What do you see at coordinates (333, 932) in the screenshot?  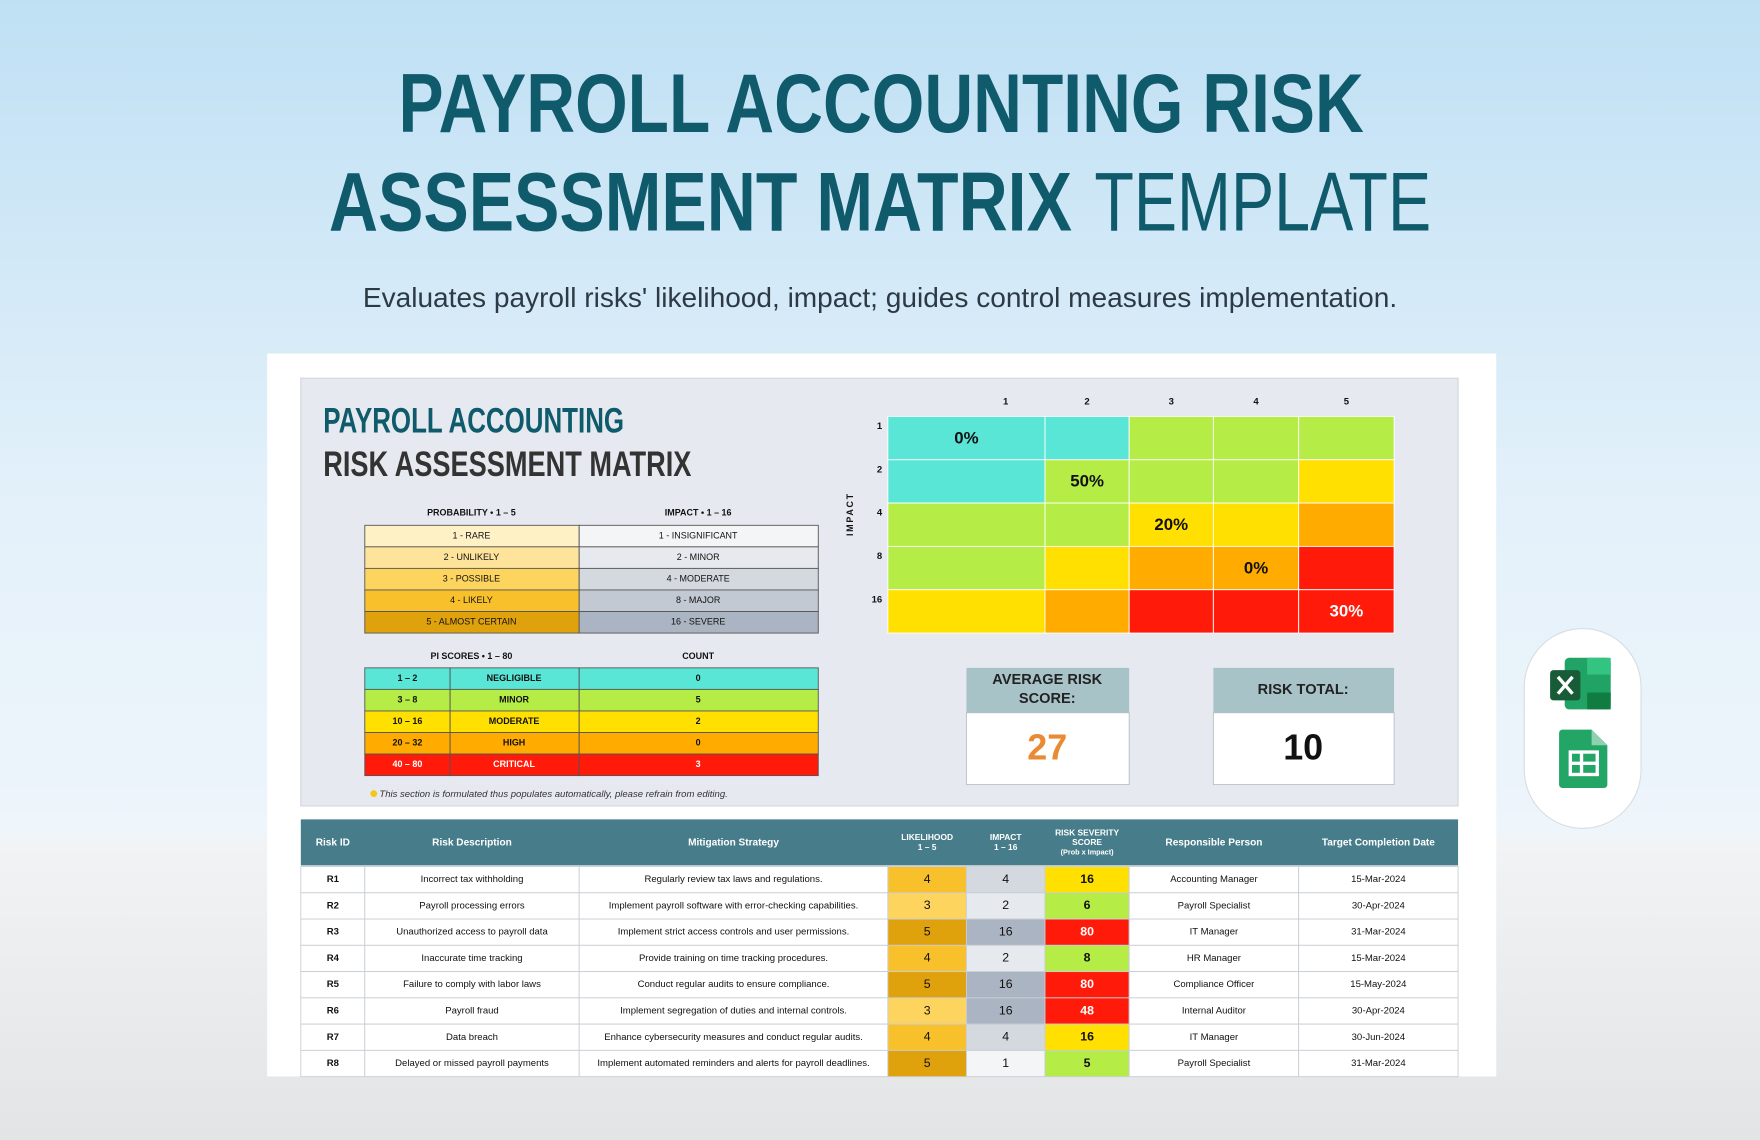 I see `table-value: R3` at bounding box center [333, 932].